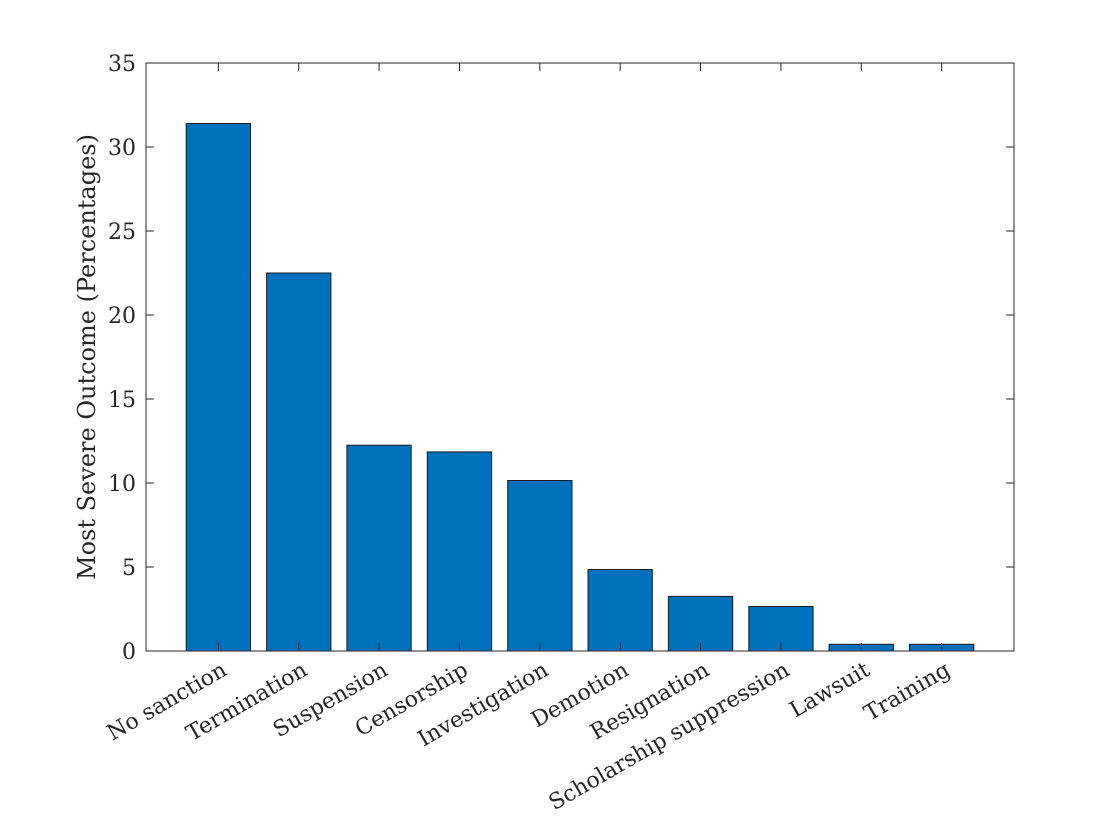  What do you see at coordinates (129, 652) in the screenshot?
I see `y-tick-label: 0` at bounding box center [129, 652].